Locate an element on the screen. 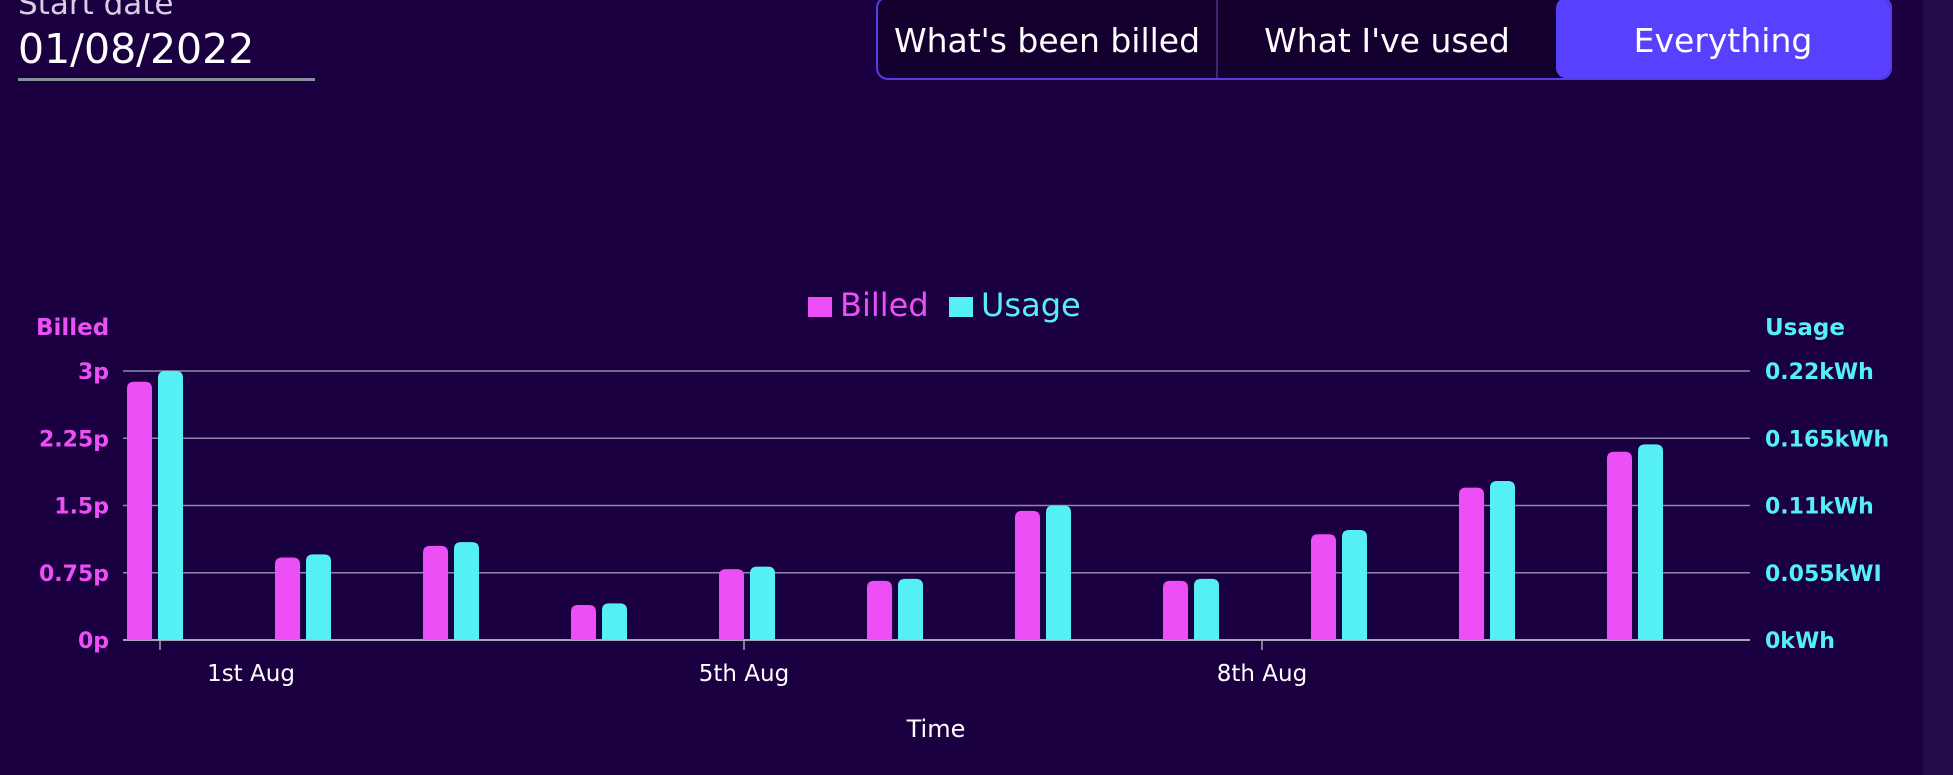  x-tick-label: 5th Aug is located at coordinates (744, 674).